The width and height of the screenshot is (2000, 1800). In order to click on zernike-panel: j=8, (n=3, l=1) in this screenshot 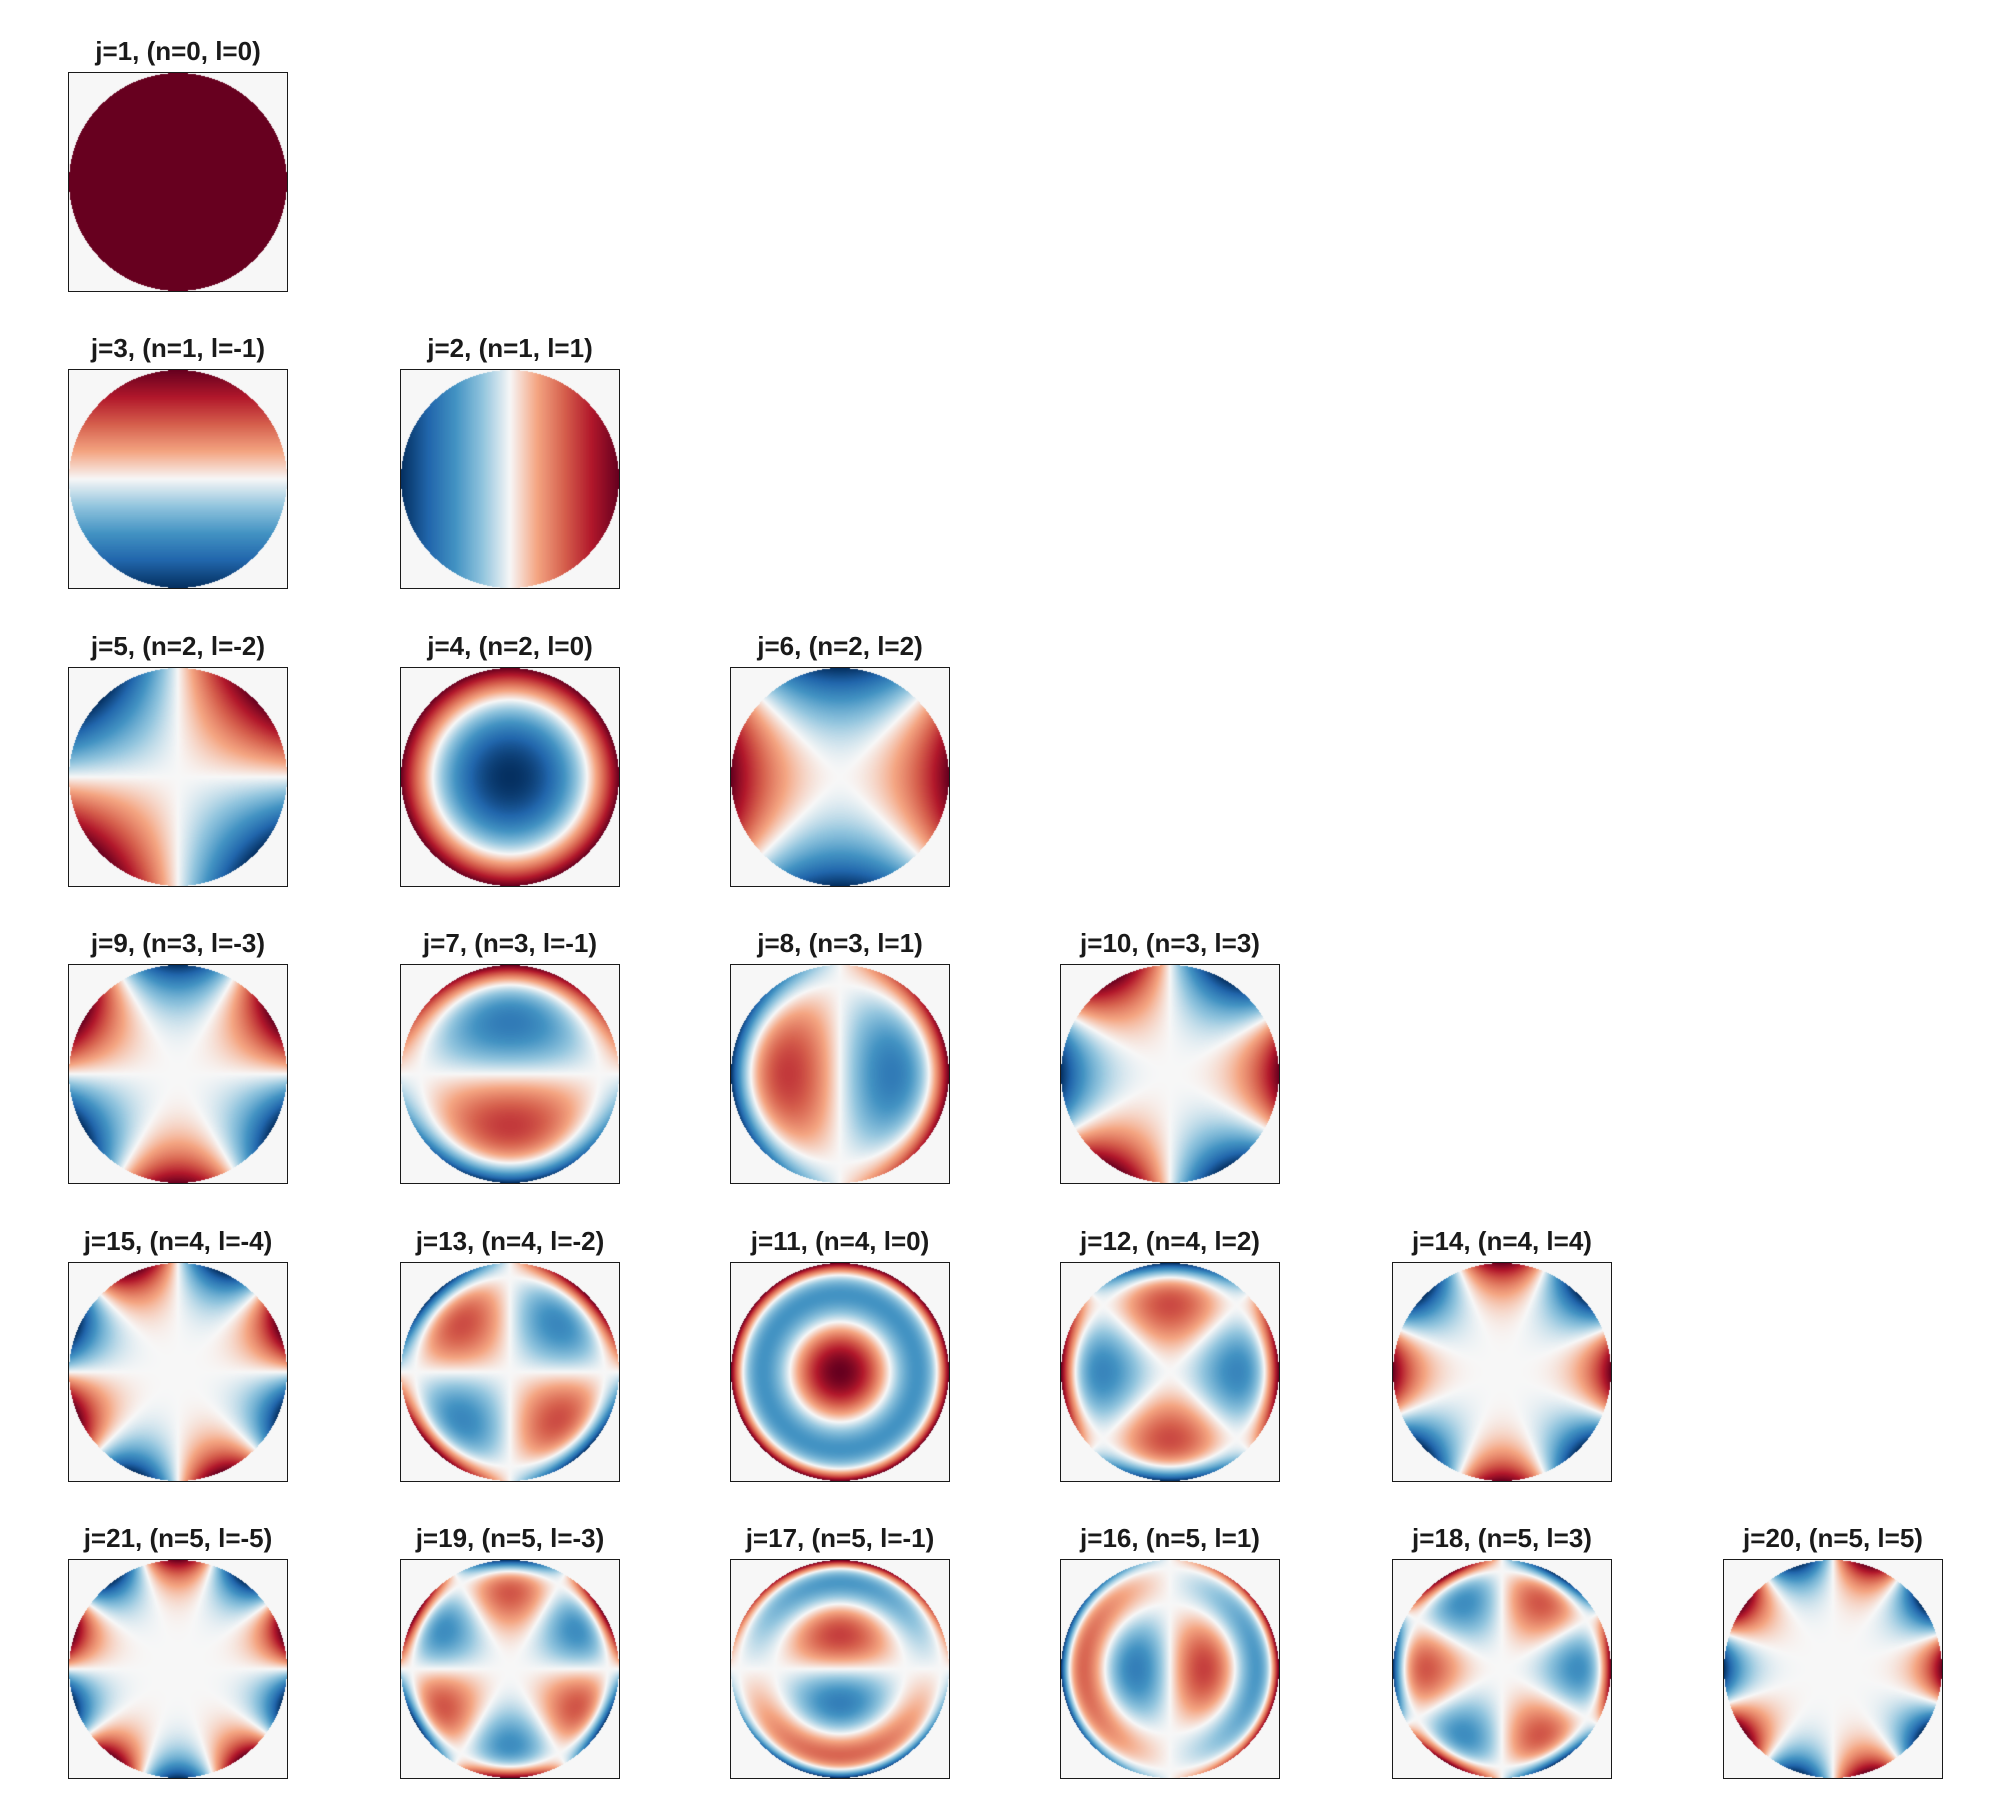, I will do `click(840, 1056)`.